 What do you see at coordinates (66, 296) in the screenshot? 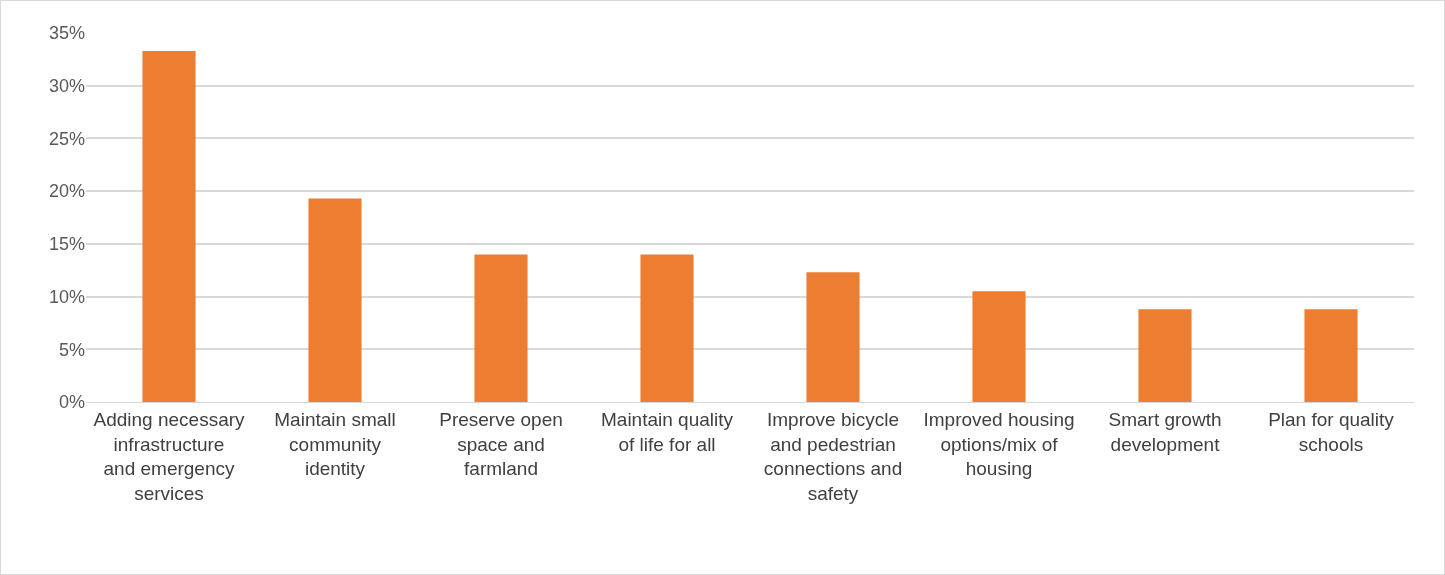
I see `y-tick-label: 10%` at bounding box center [66, 296].